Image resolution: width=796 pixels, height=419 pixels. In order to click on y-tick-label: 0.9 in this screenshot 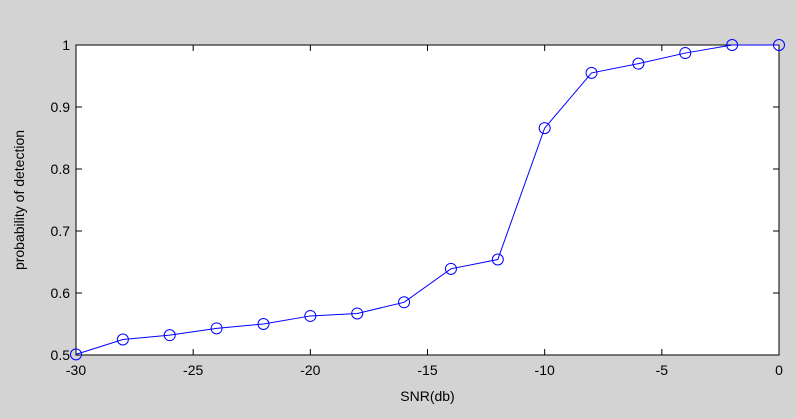, I will do `click(61, 107)`.